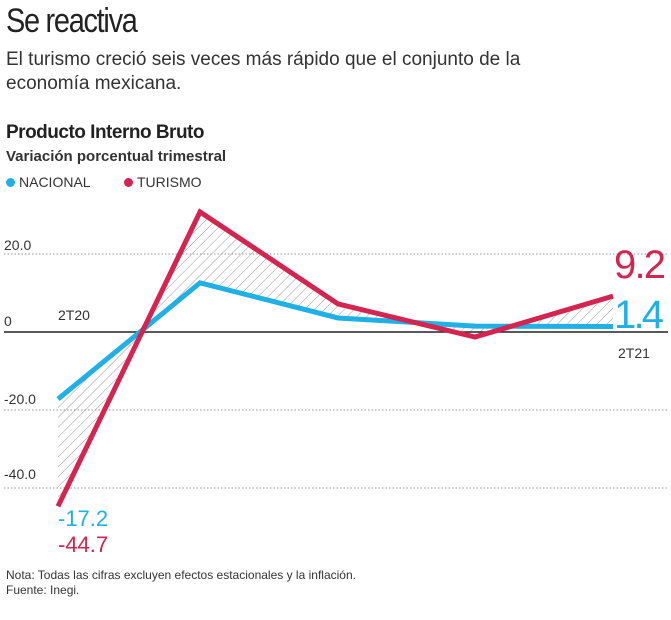 This screenshot has width=671, height=620. I want to click on label-turismo-last: 9.2, so click(640, 265).